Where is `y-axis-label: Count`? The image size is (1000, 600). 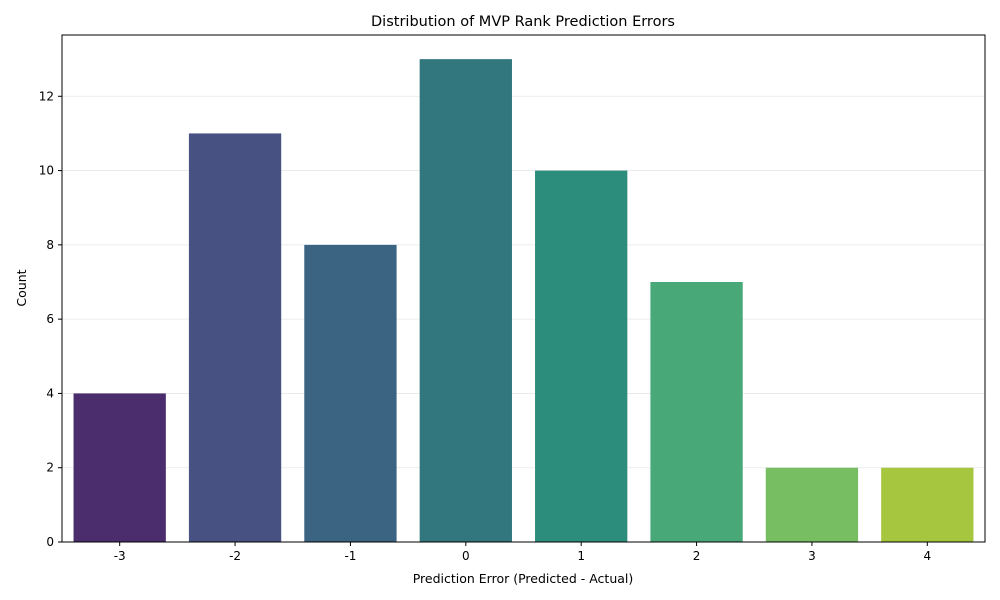 y-axis-label: Count is located at coordinates (21, 287).